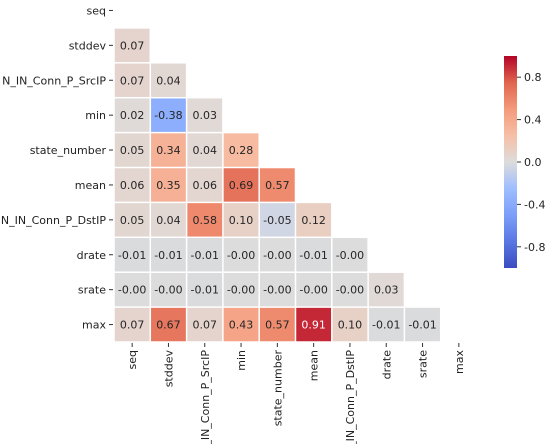 The height and width of the screenshot is (444, 550). I want to click on x-tick-label: drate, so click(386, 365).